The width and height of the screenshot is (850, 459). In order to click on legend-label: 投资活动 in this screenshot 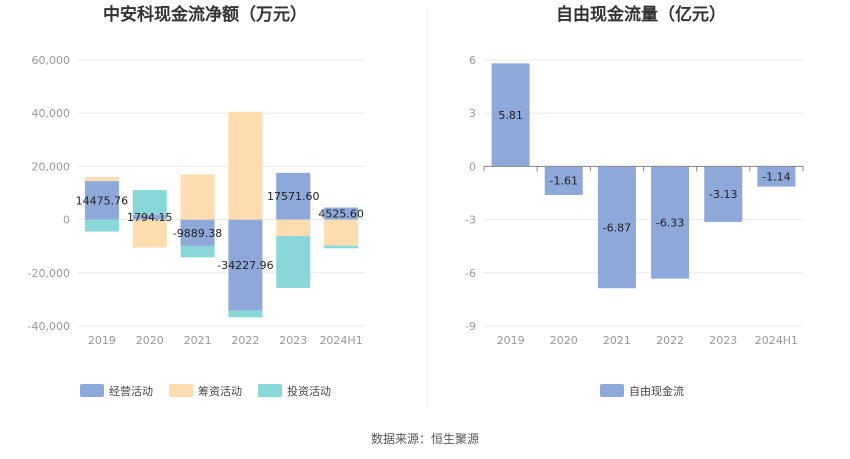, I will do `click(309, 391)`.